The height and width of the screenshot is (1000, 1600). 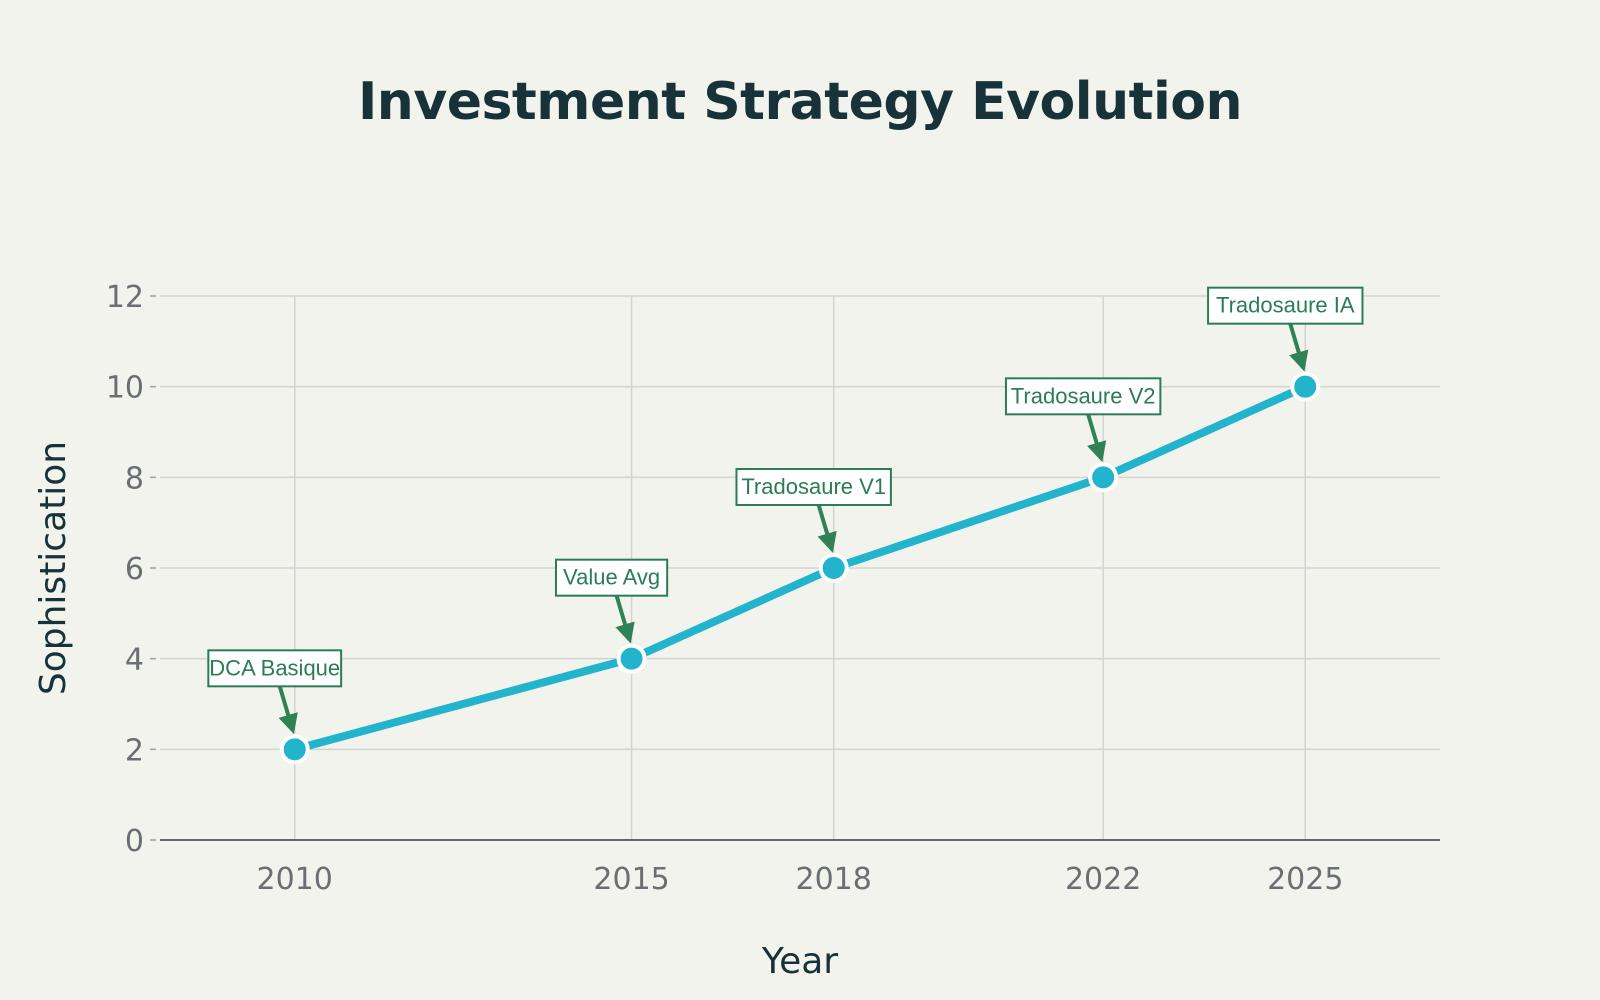 I want to click on annotation-label: Value Avg, so click(x=611, y=577).